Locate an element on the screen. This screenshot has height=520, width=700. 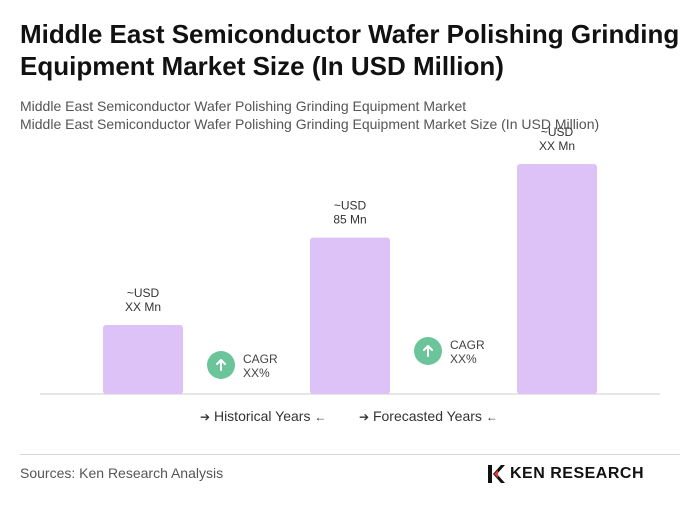
ken-research-logo: KEN RESEARCH is located at coordinates (565, 474).